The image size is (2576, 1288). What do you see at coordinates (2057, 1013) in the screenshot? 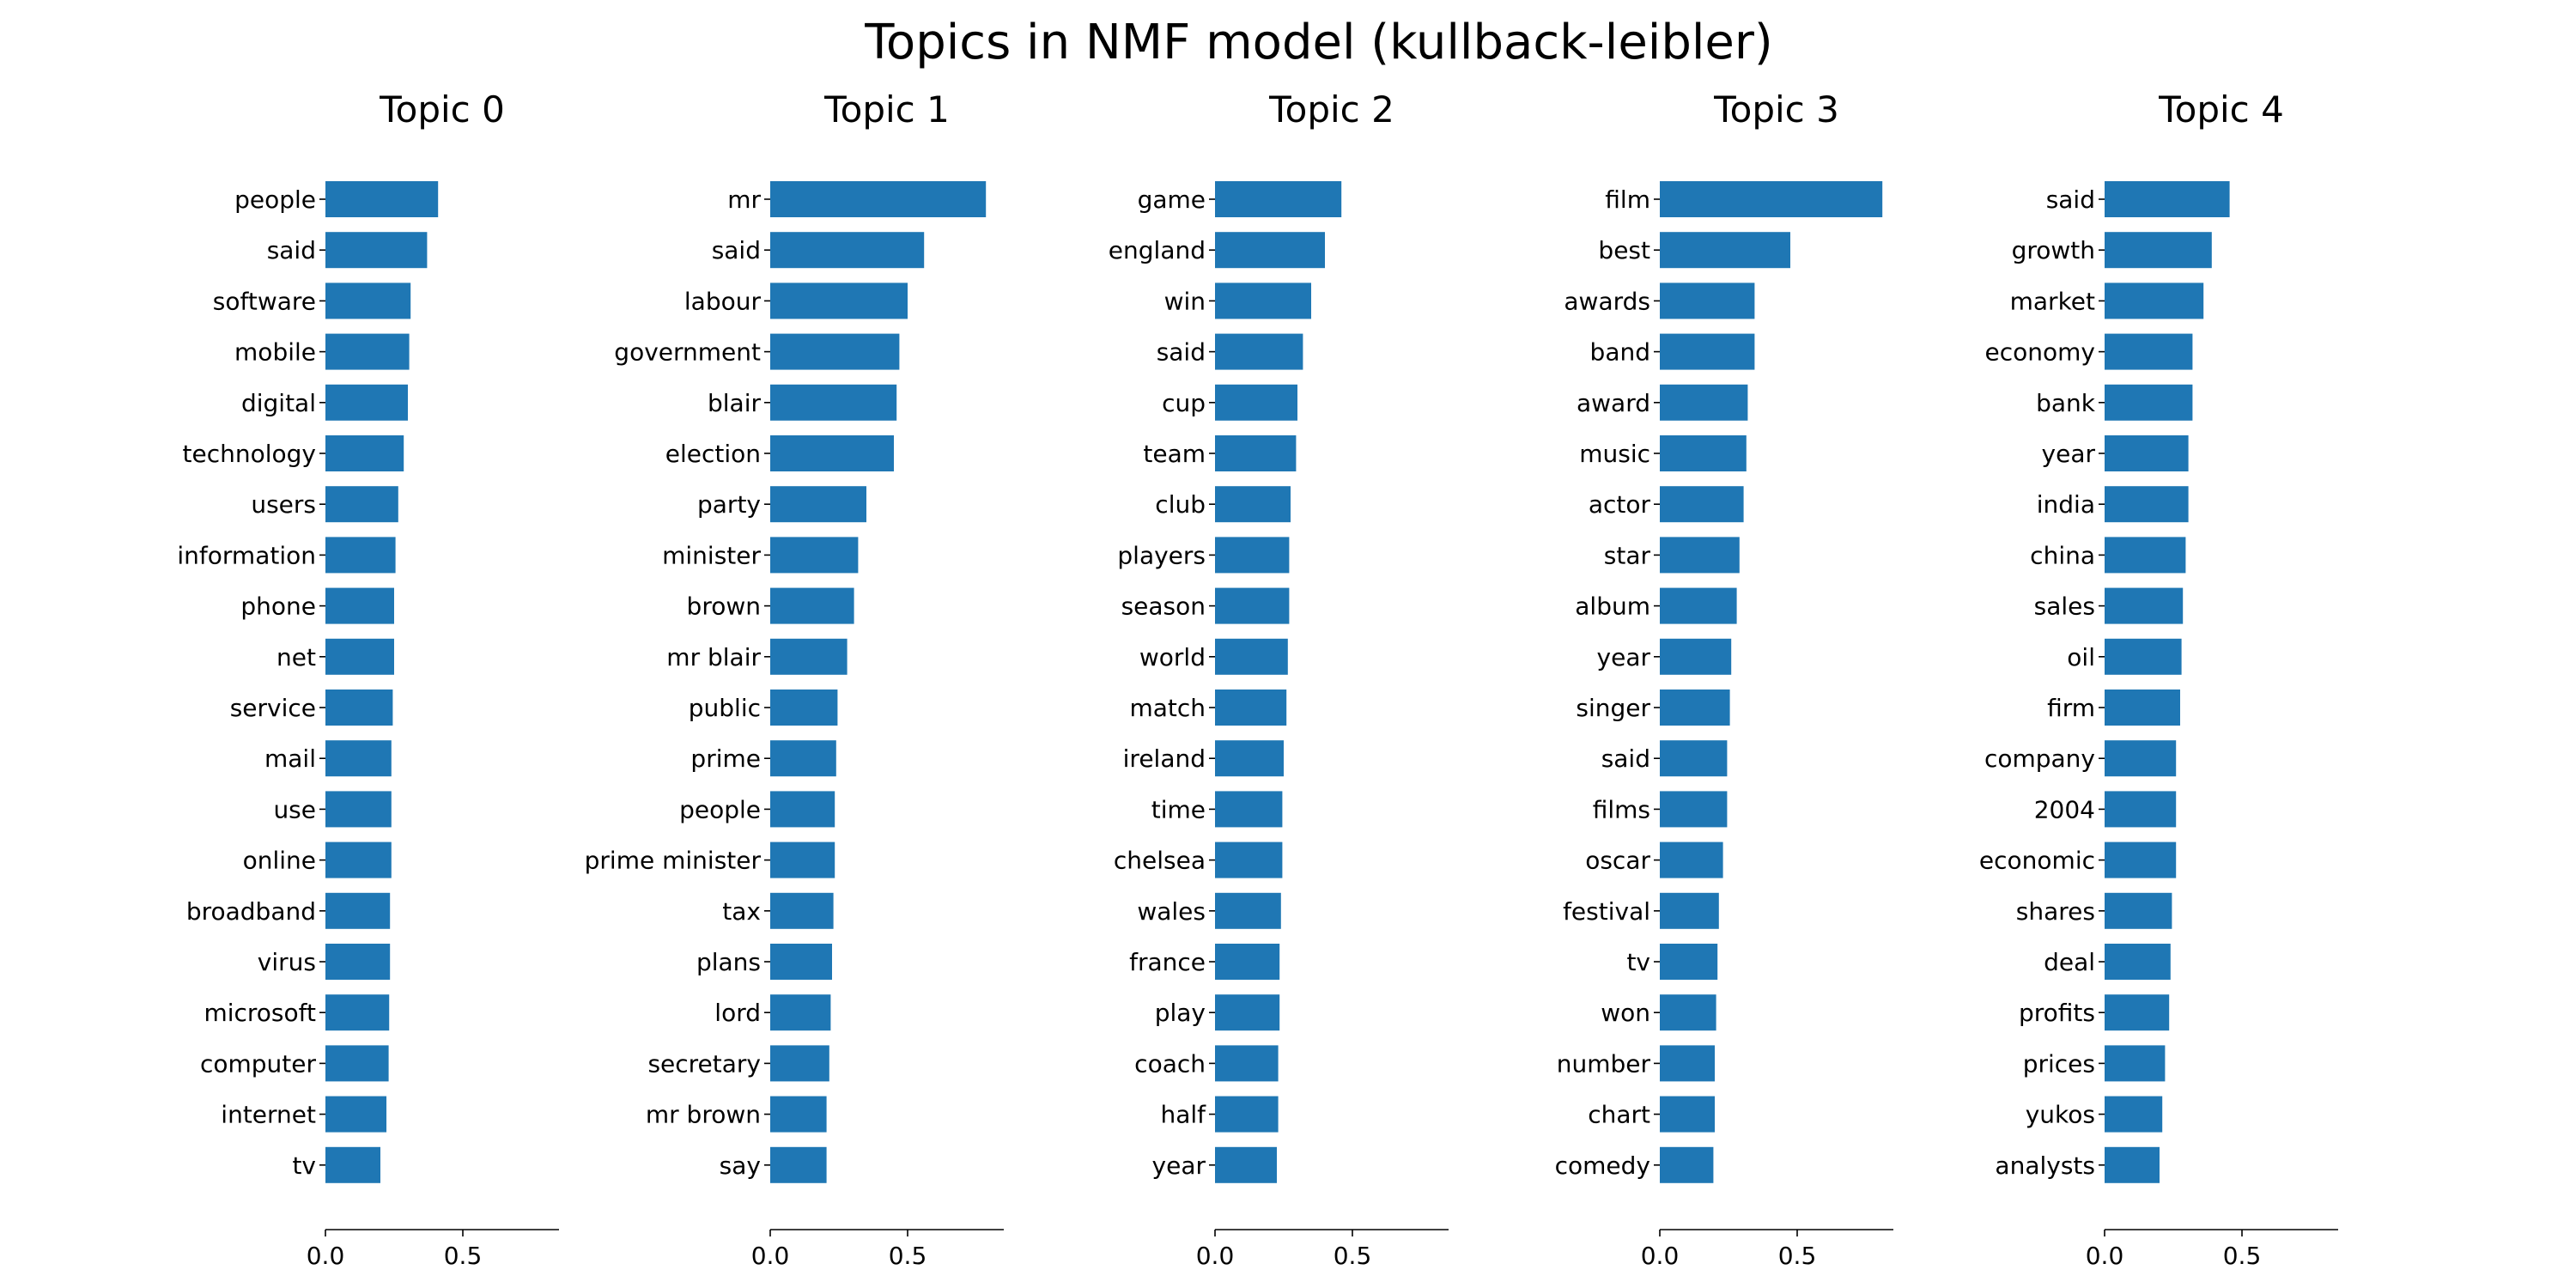
I see `y-tick-label: profits` at bounding box center [2057, 1013].